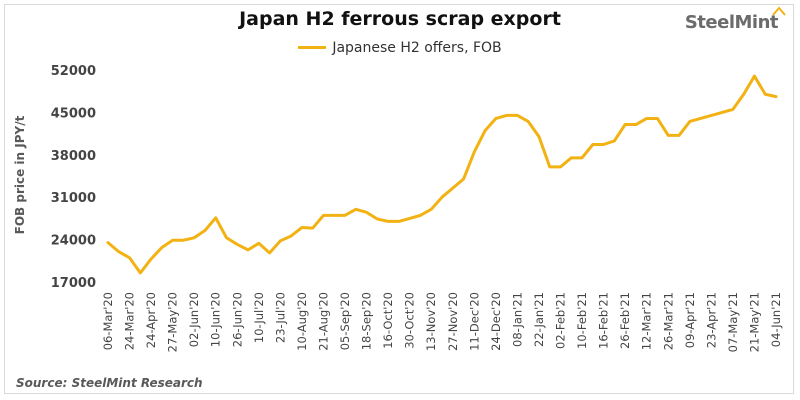 This screenshot has height=400, width=800. I want to click on legend: Japanese H2 offers, FOB, so click(400, 48).